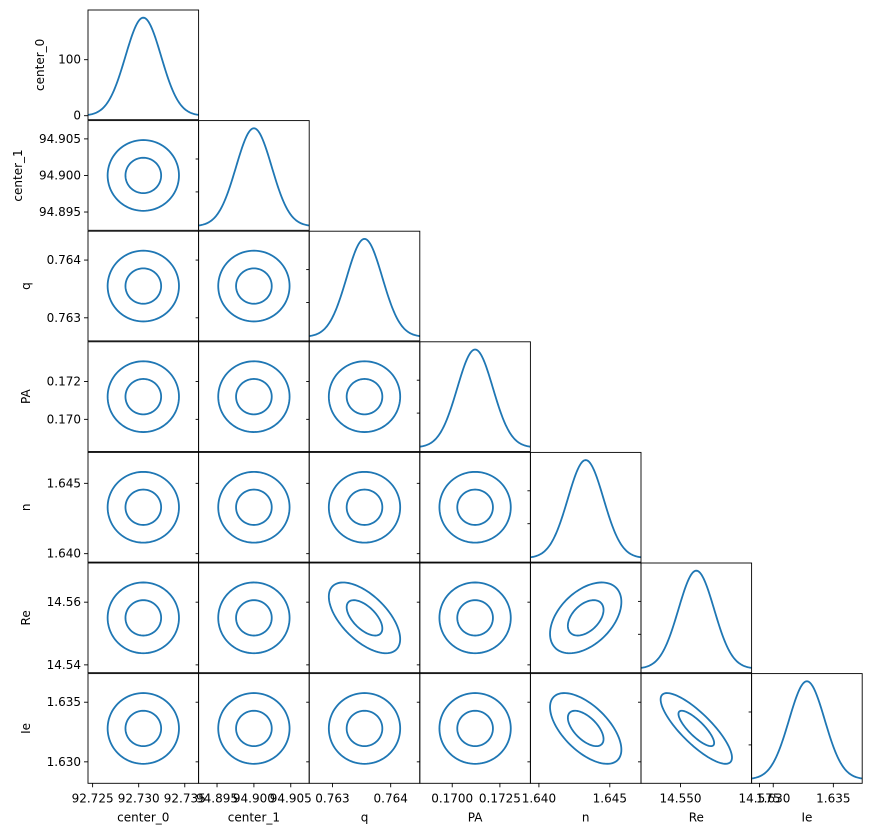 The height and width of the screenshot is (833, 872). What do you see at coordinates (69, 60) in the screenshot?
I see `ytick-label-center_0: 100` at bounding box center [69, 60].